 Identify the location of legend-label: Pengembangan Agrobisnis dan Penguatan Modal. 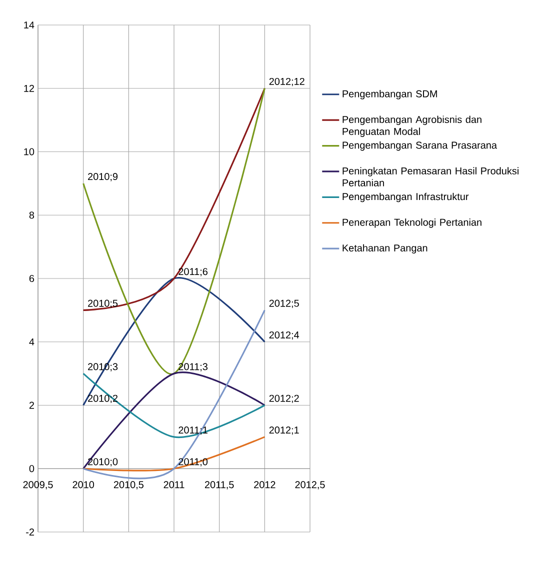
(412, 126).